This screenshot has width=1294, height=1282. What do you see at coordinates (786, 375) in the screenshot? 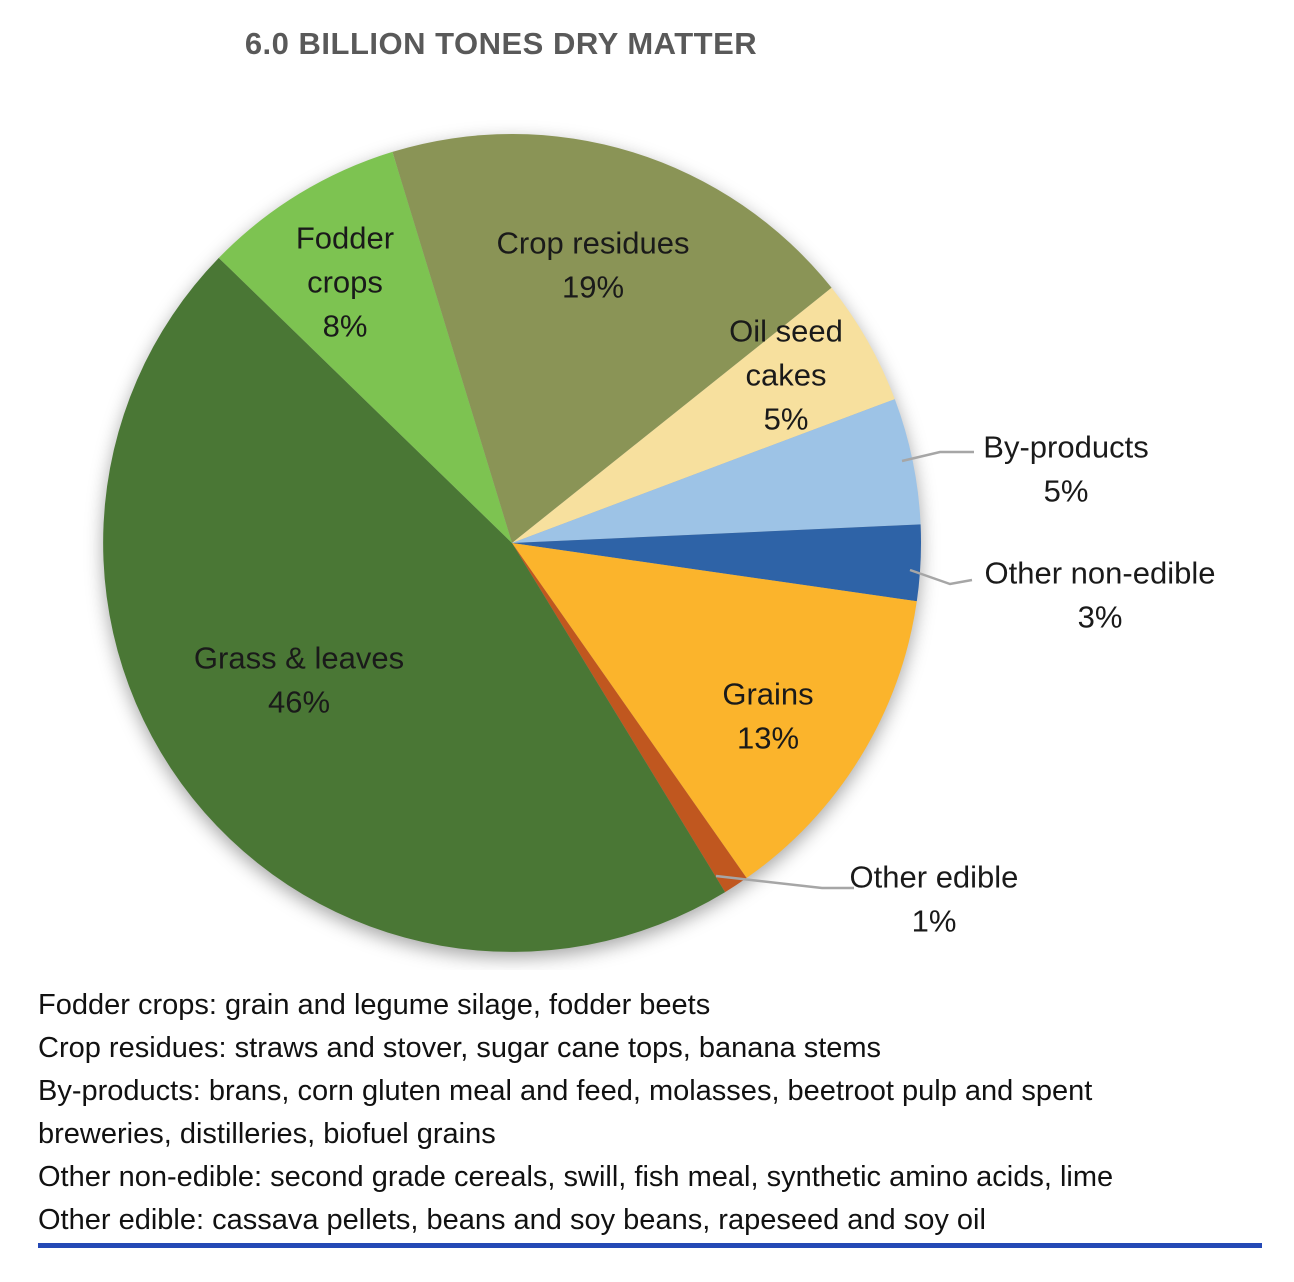
I see `slice-label-oil-seed-cakes-line-1: cakes` at bounding box center [786, 375].